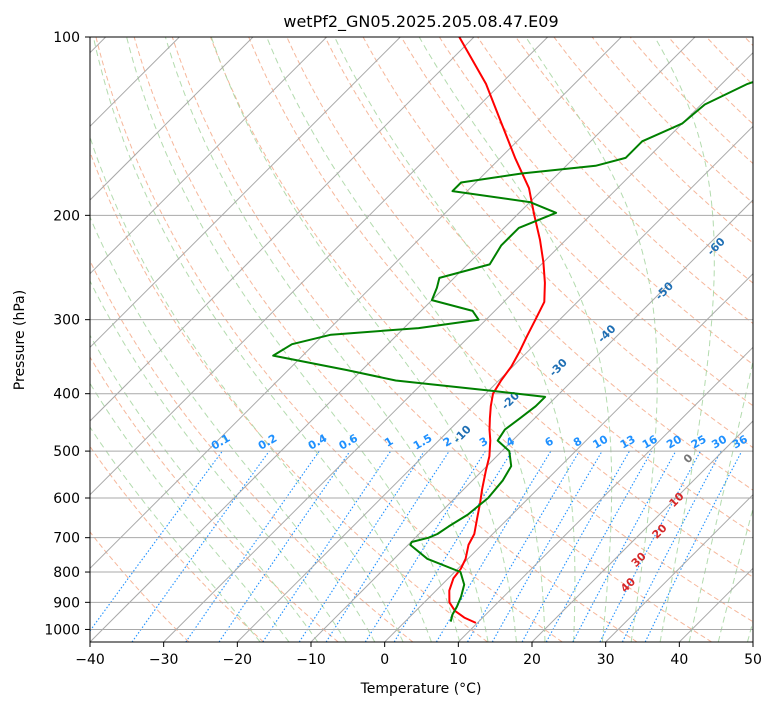 Image resolution: width=775 pixels, height=708 pixels. What do you see at coordinates (422, 442) in the screenshot?
I see `mixing-ratio-label: 1.5` at bounding box center [422, 442].